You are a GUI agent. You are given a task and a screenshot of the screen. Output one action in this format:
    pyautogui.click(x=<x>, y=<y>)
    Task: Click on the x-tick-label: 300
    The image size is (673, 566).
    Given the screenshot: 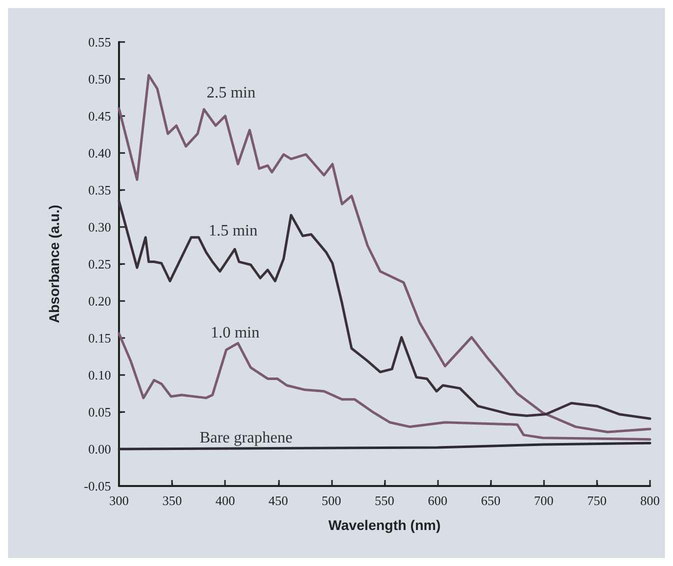 What is the action you would take?
    pyautogui.click(x=119, y=500)
    